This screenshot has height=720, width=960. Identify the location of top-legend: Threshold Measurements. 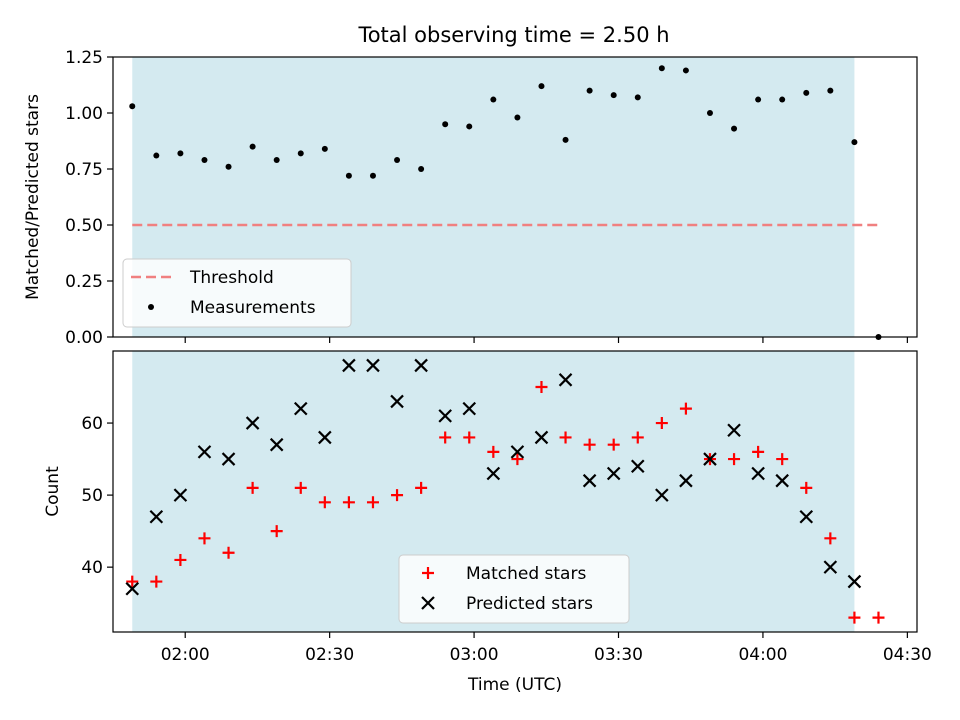
(237, 293).